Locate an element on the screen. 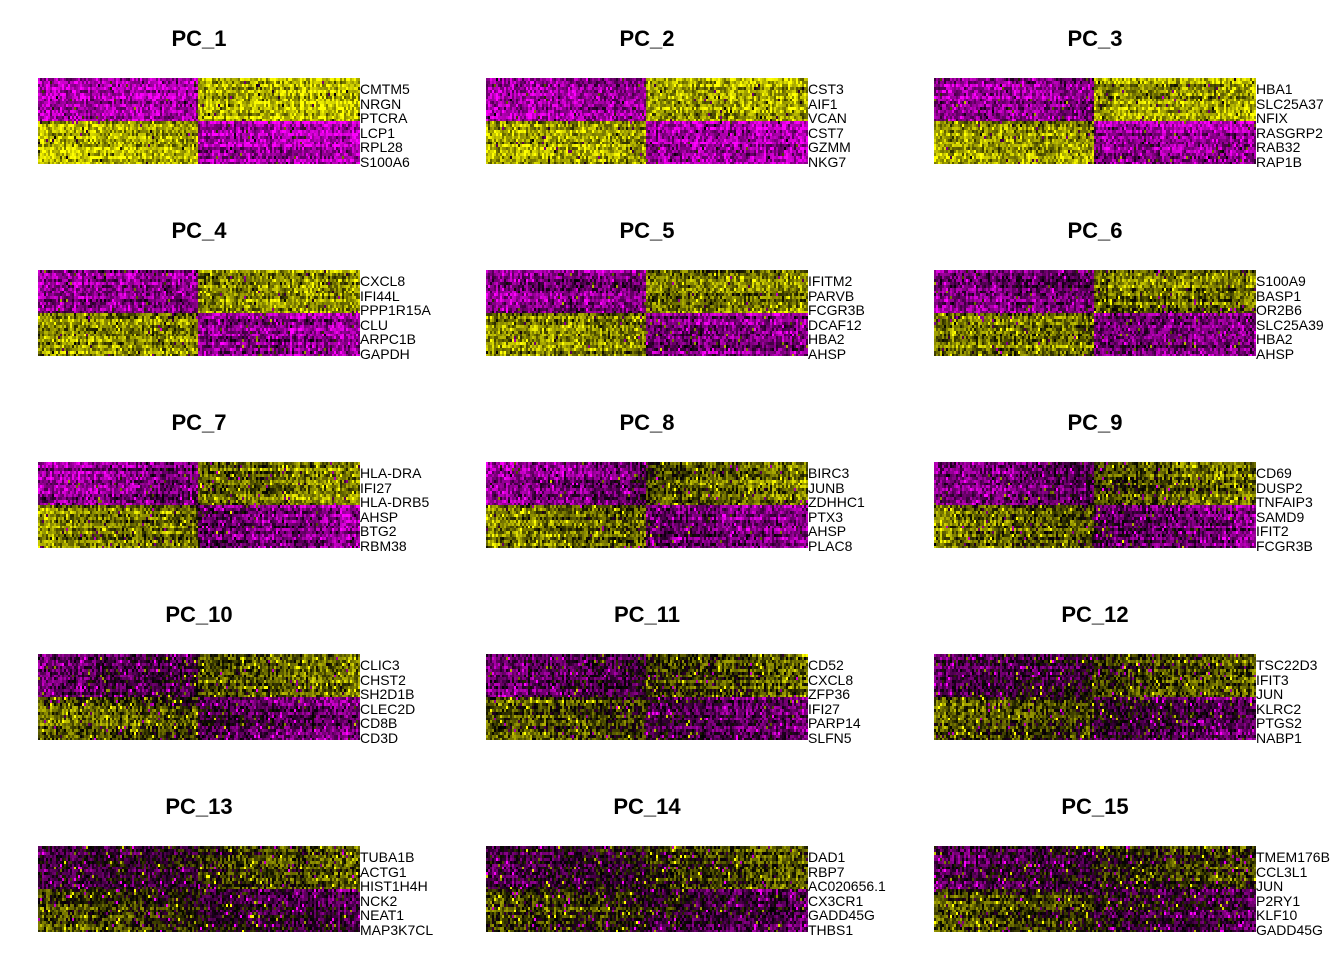 The height and width of the screenshot is (960, 1344). gene-label: NFIX is located at coordinates (1272, 118).